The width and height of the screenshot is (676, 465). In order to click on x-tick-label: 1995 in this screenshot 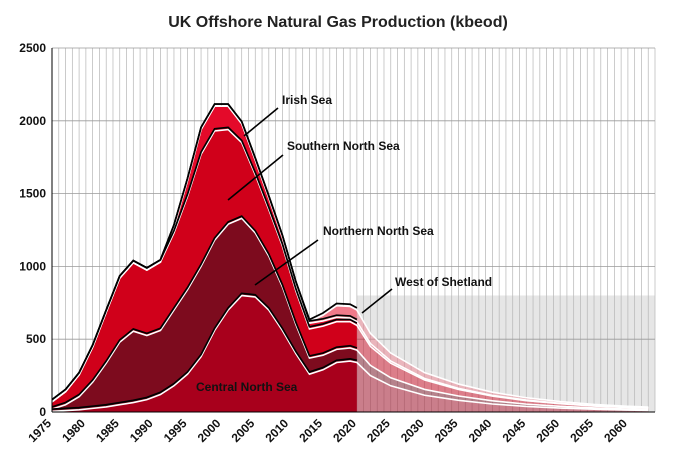, I will do `click(175, 430)`.